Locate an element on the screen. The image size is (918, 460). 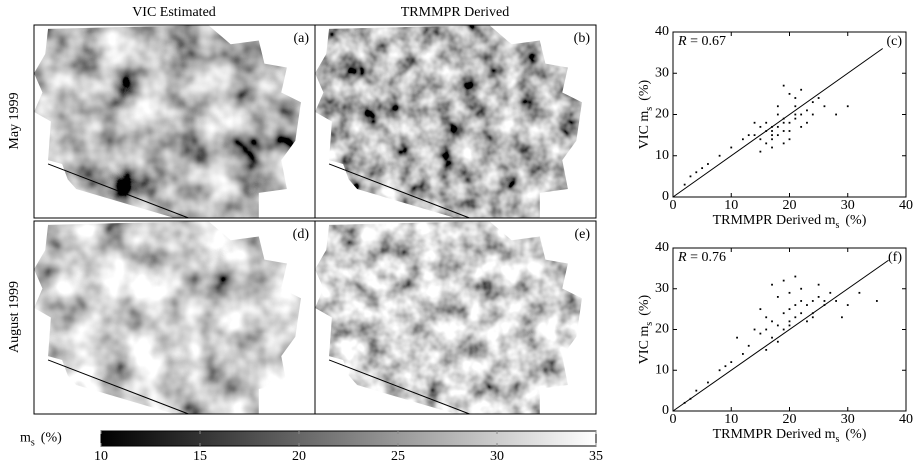
label-sub: s is located at coordinates (33, 443).